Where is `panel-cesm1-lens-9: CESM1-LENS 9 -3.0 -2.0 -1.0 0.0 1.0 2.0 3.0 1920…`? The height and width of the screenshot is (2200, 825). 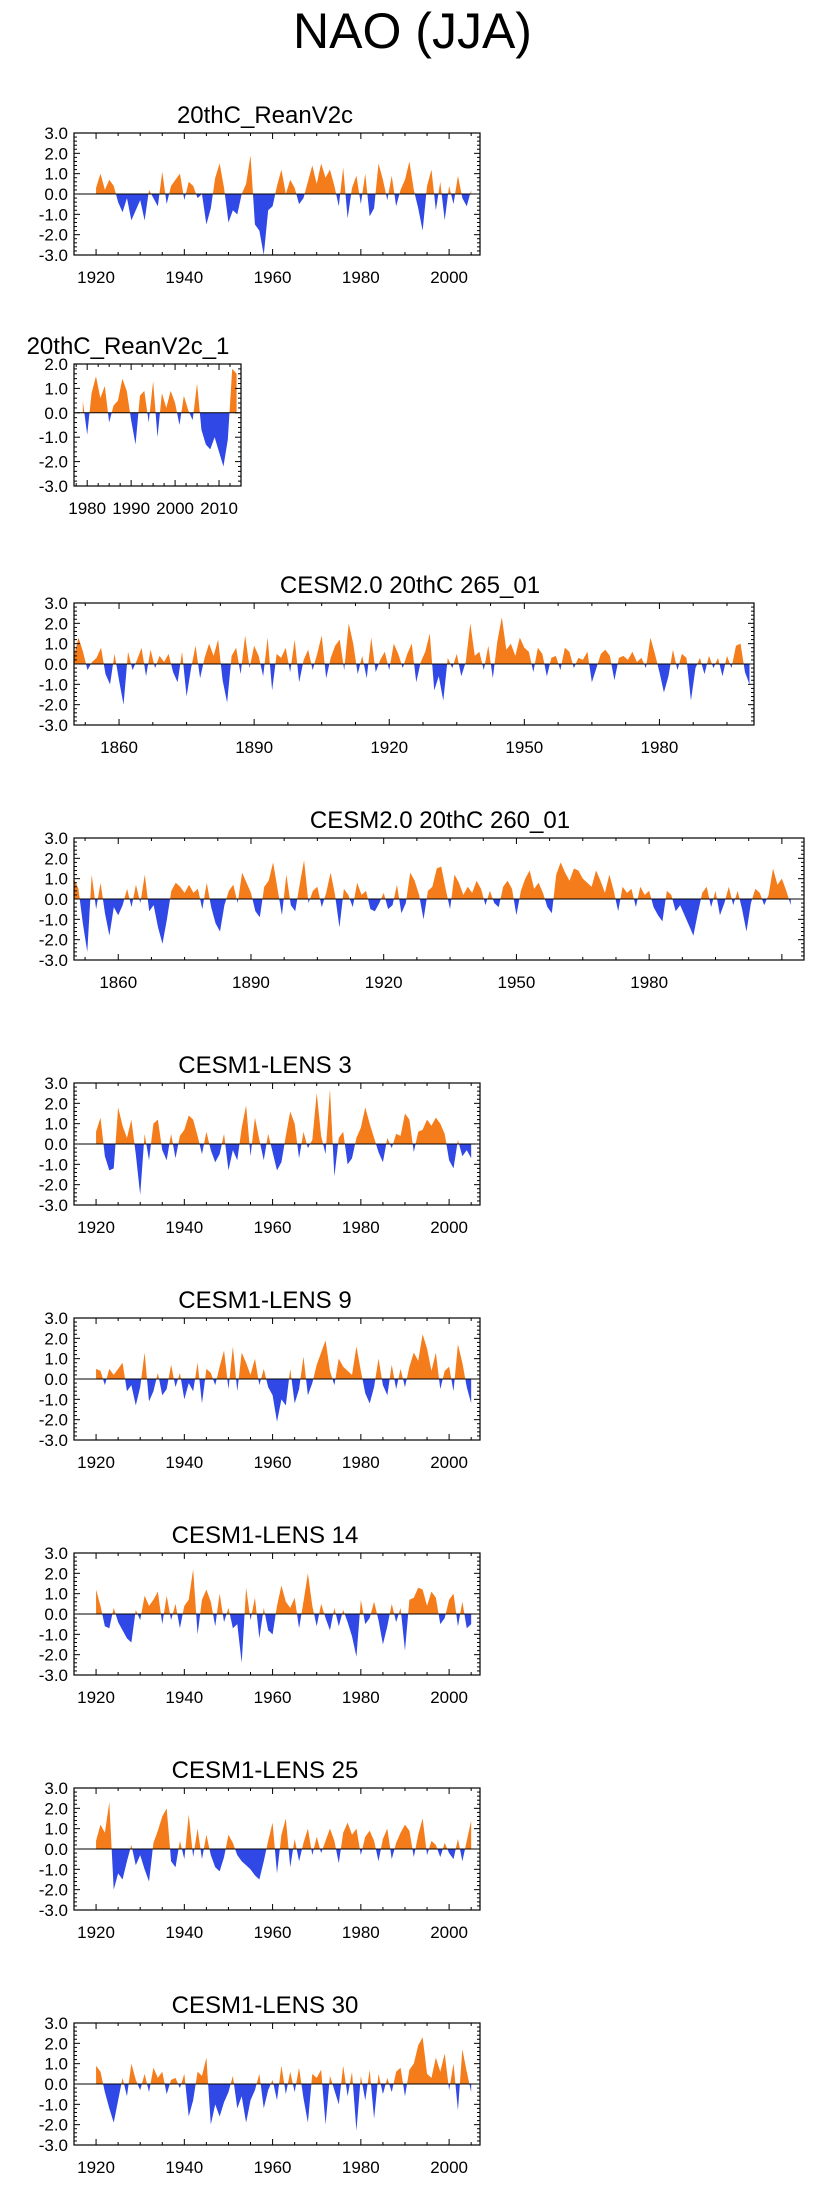
panel-cesm1-lens-9: CESM1-LENS 9 -3.0 -2.0 -1.0 0.0 1.0 2.0 3.0 1920… is located at coordinates (412, 1387).